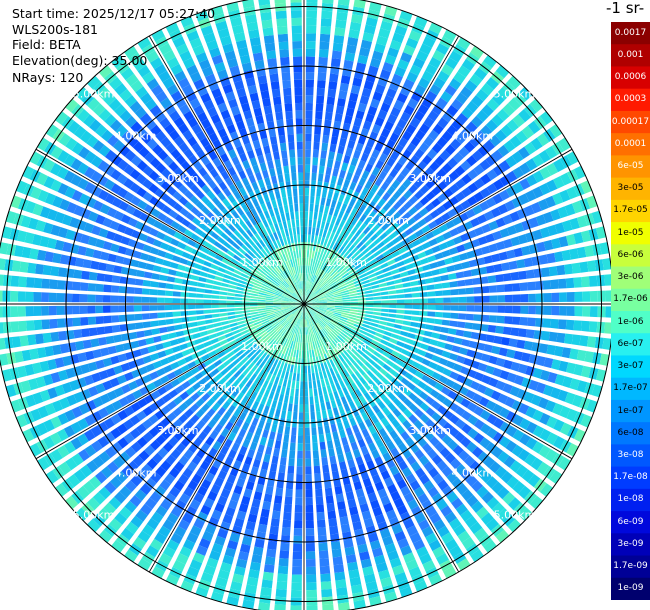 The width and height of the screenshot is (650, 610). I want to click on colorbar-tick-label: 3e-05, so click(630, 188).